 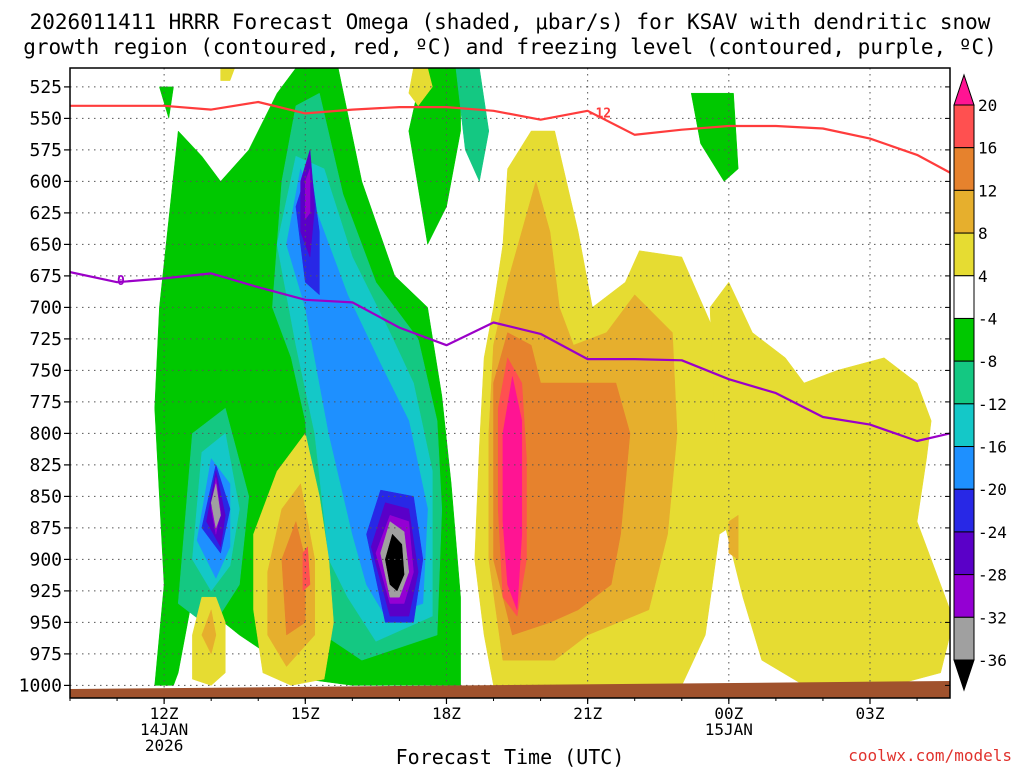 I want to click on y-tick-label-750: 750, so click(x=45, y=370).